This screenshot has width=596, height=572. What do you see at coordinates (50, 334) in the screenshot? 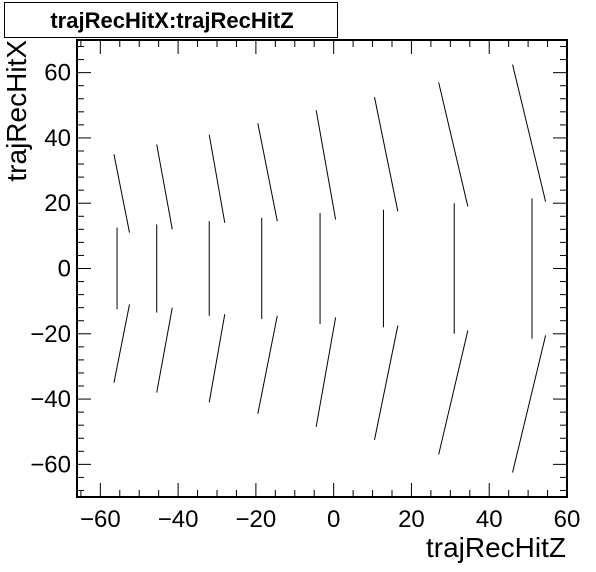
I see `y-tick-label: −20` at bounding box center [50, 334].